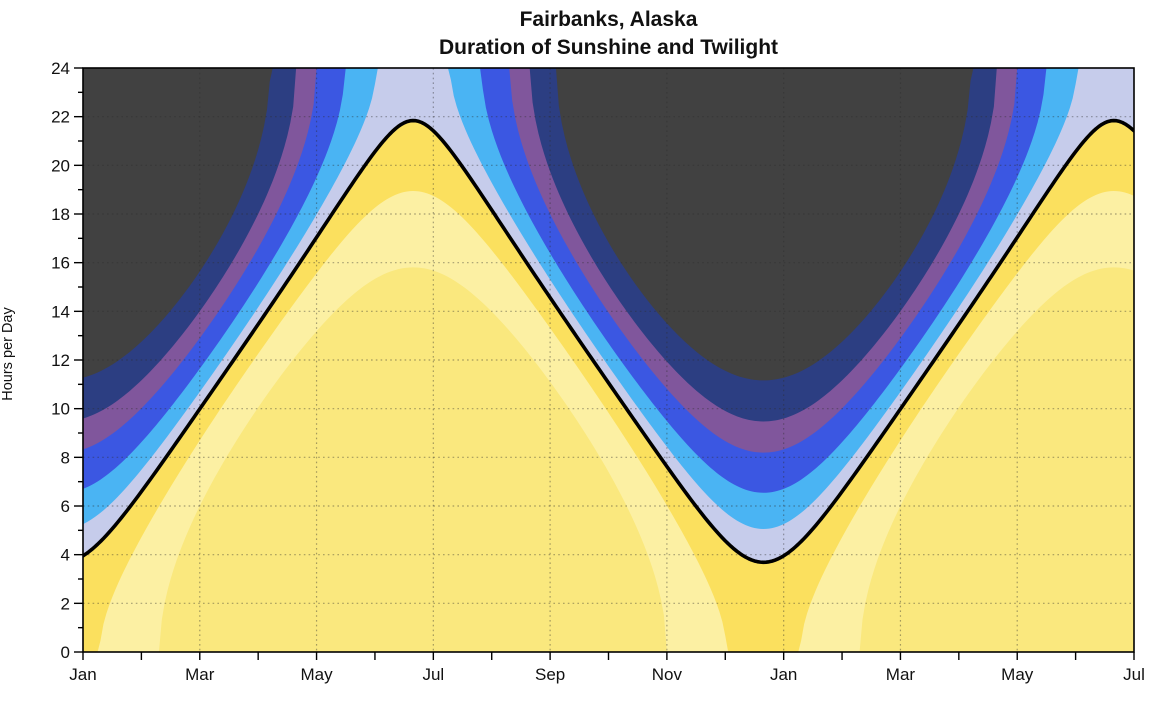 The image size is (1175, 706). Describe the element at coordinates (60, 165) in the screenshot. I see `y-tick-label: 20` at that location.